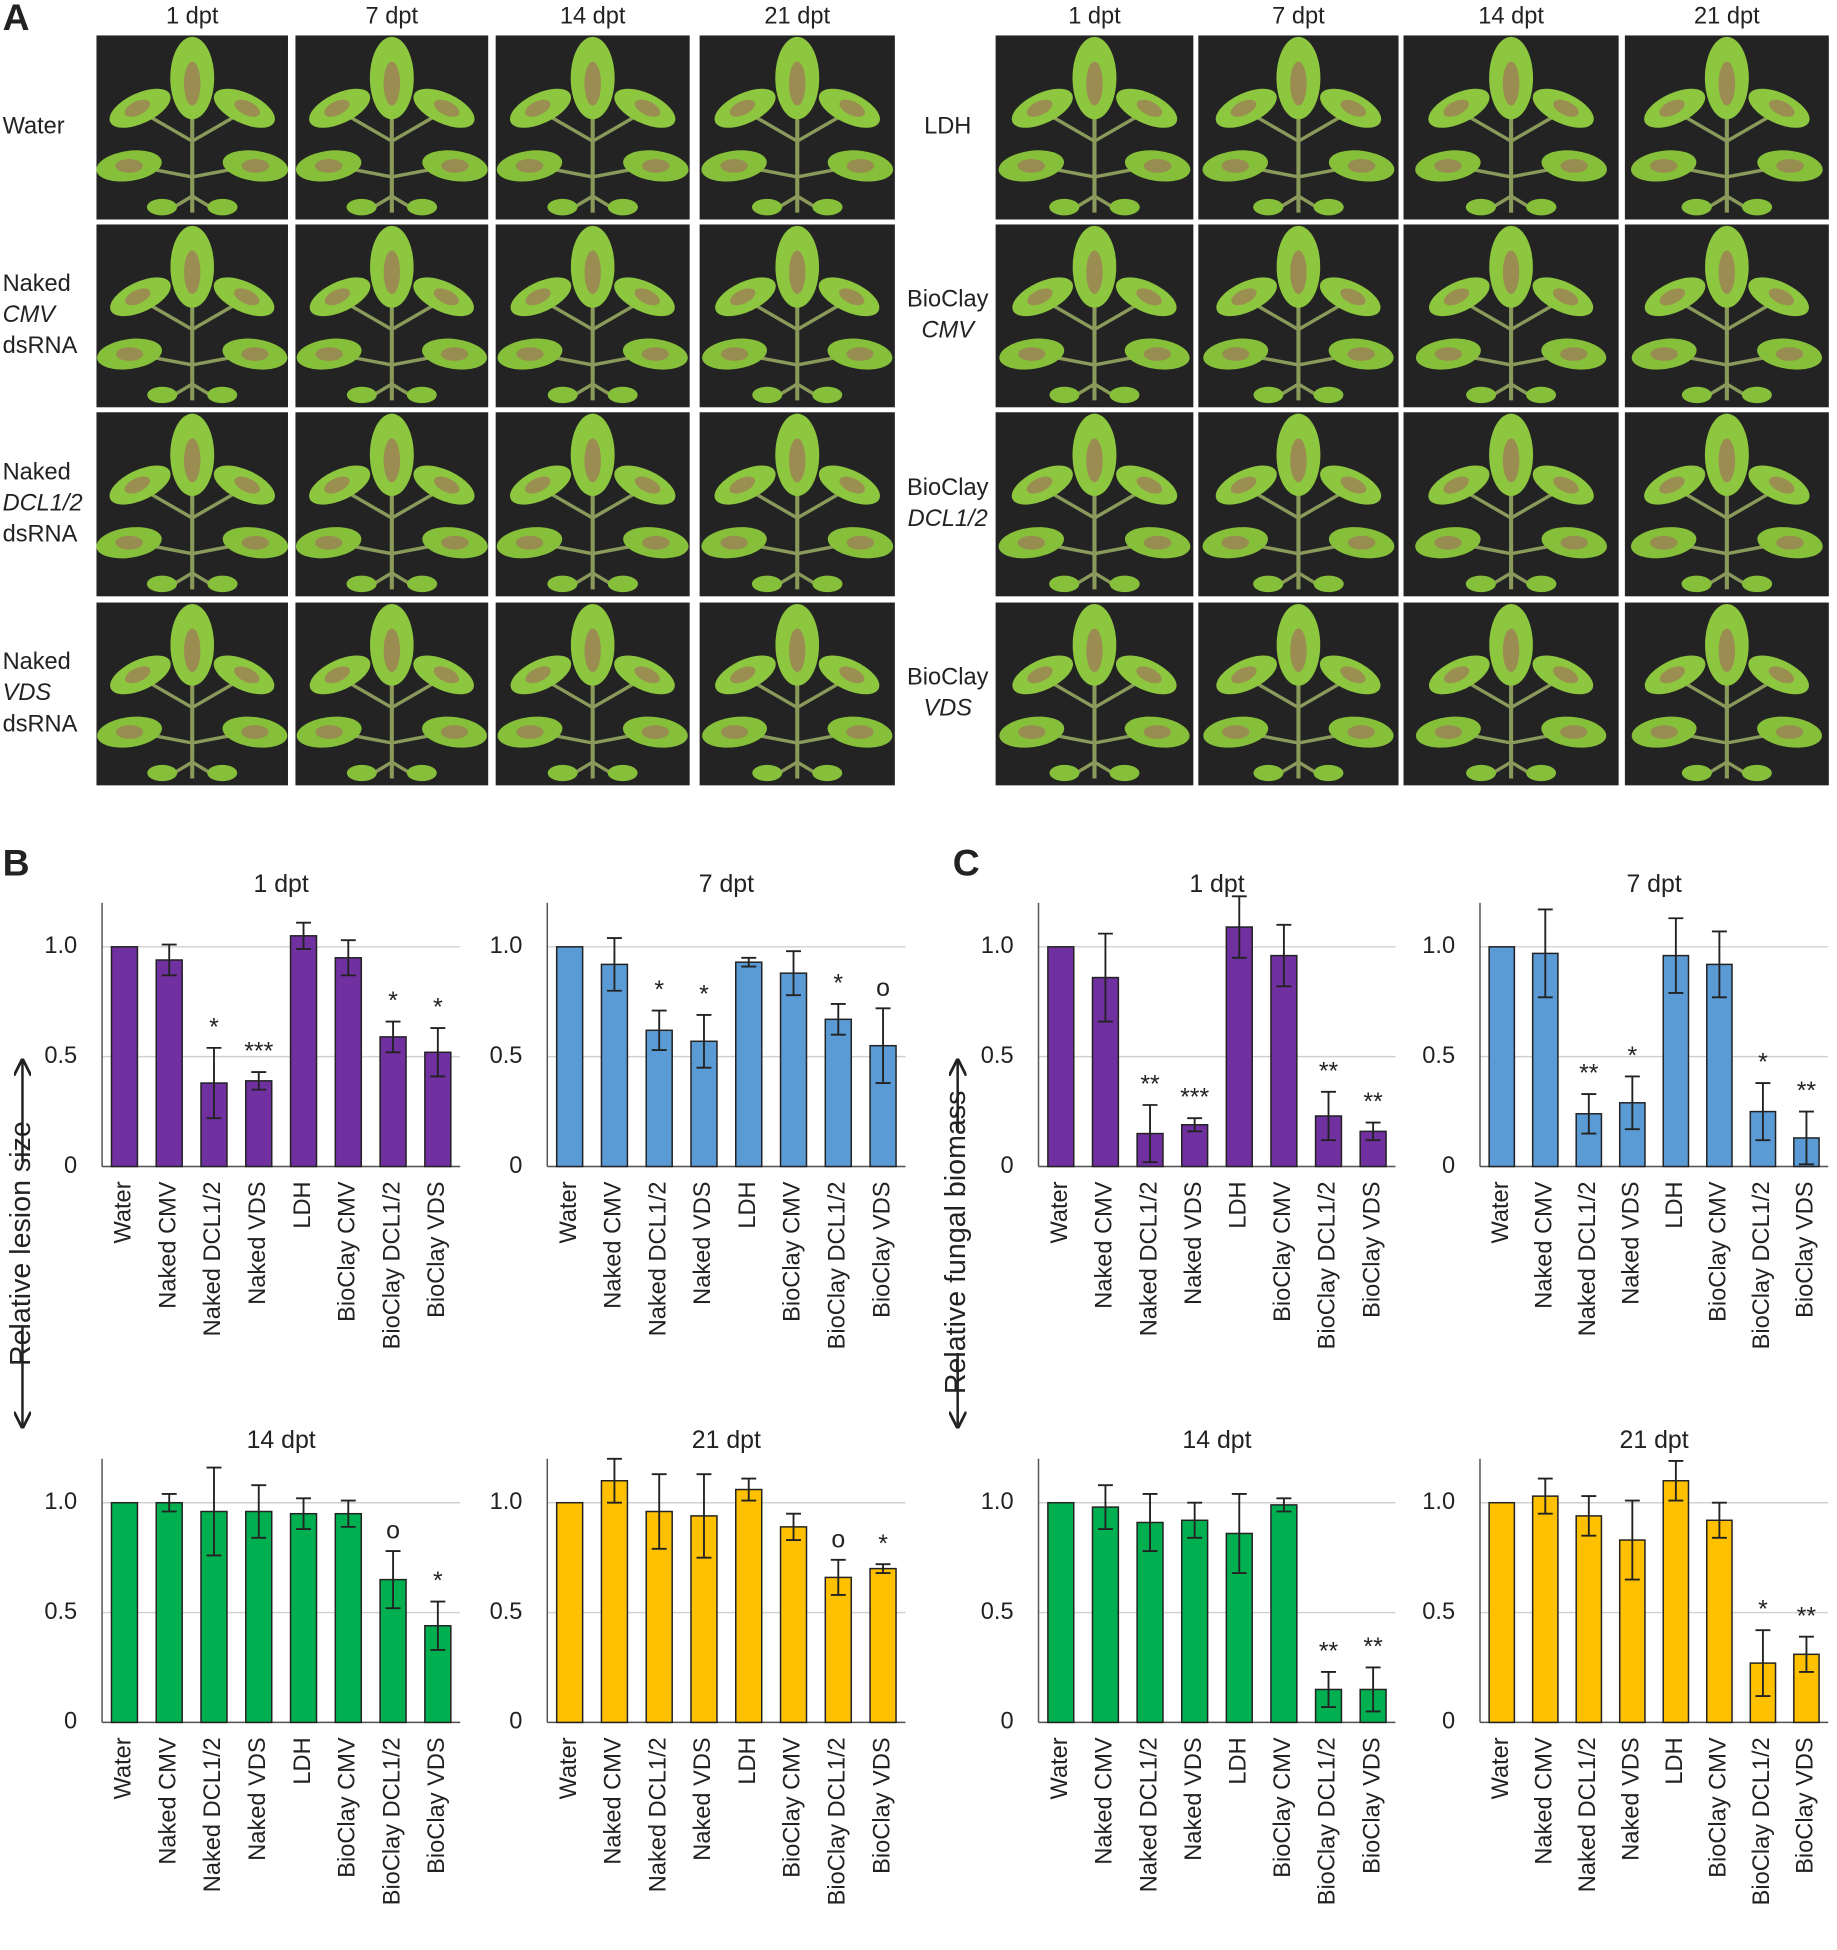 This screenshot has height=1950, width=1837. Describe the element at coordinates (30, 315) in the screenshot. I see `row-label: CMV` at that location.